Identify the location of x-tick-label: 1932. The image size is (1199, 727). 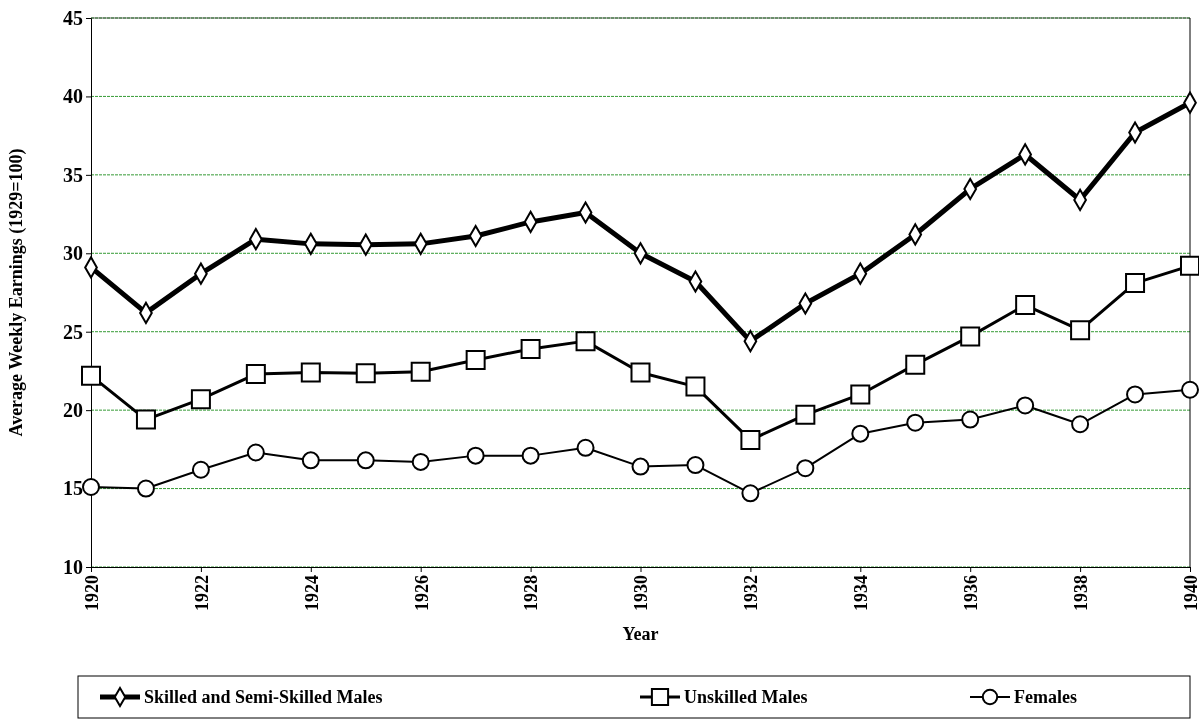
(751, 593).